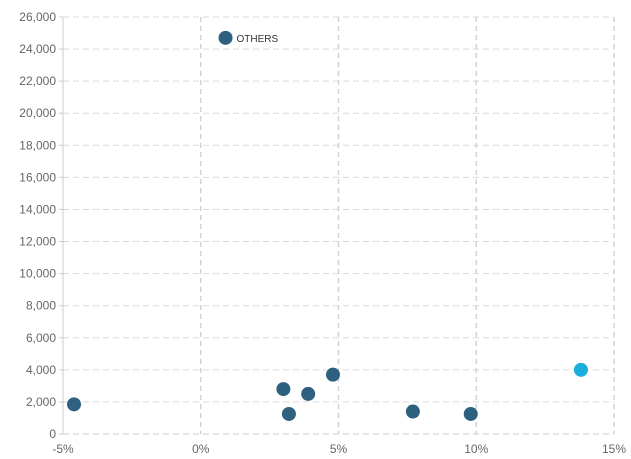 The height and width of the screenshot is (459, 631). What do you see at coordinates (41, 370) in the screenshot?
I see `y-tick-label: 4,000` at bounding box center [41, 370].